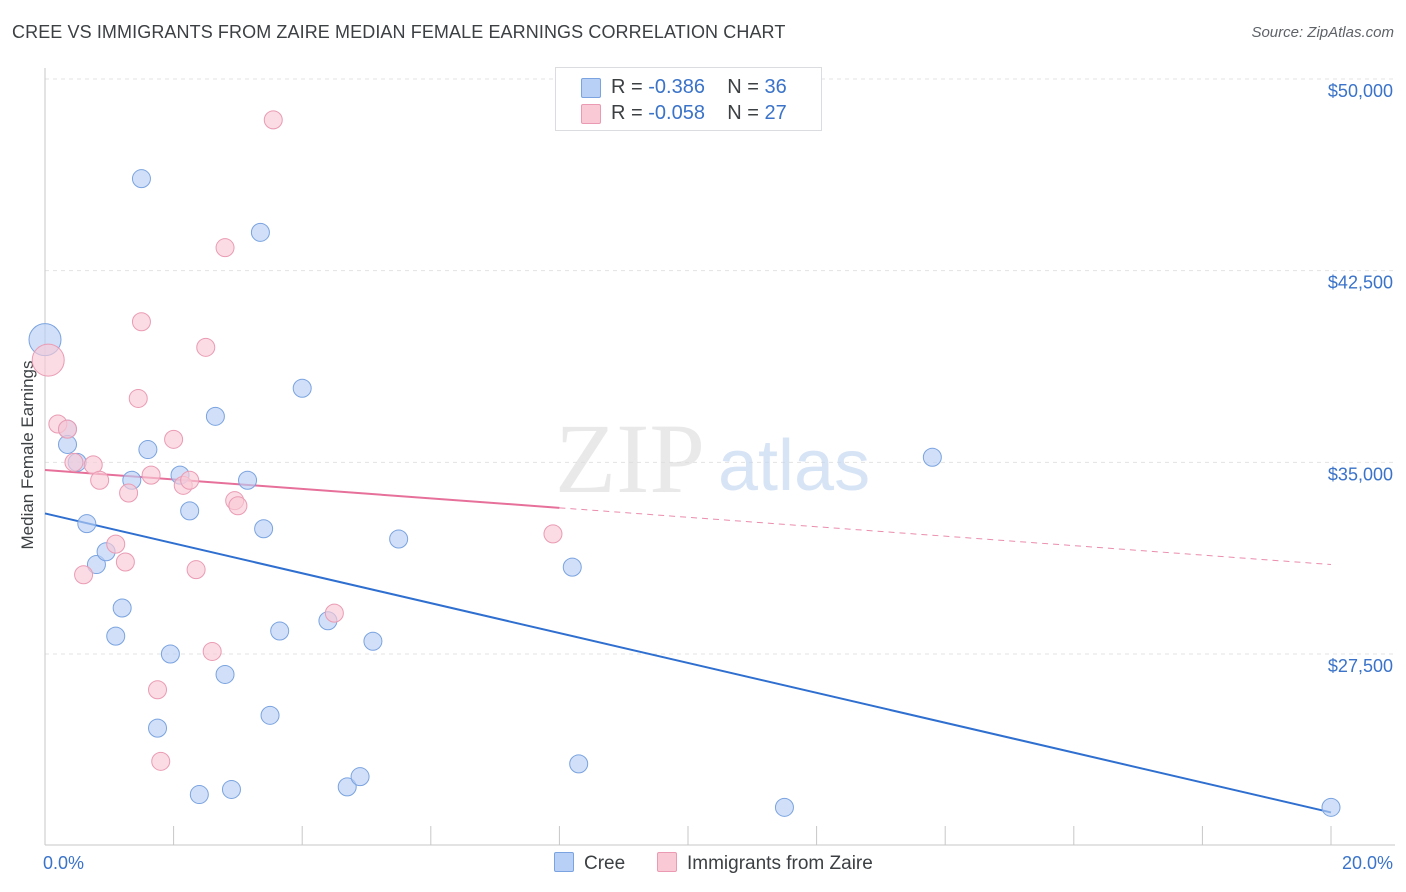 This screenshot has width=1406, height=892. What do you see at coordinates (712, 458) in the screenshot?
I see `watermark: ZIP atlas` at bounding box center [712, 458].